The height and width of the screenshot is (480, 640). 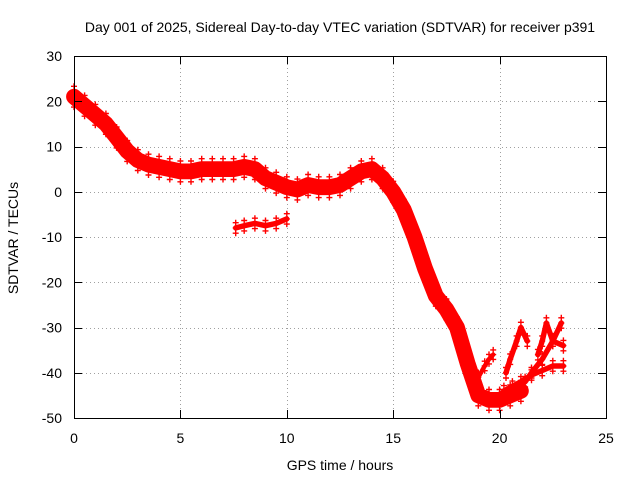 I want to click on y-axis-label: SDTVAR / TECUs, so click(x=13, y=238).